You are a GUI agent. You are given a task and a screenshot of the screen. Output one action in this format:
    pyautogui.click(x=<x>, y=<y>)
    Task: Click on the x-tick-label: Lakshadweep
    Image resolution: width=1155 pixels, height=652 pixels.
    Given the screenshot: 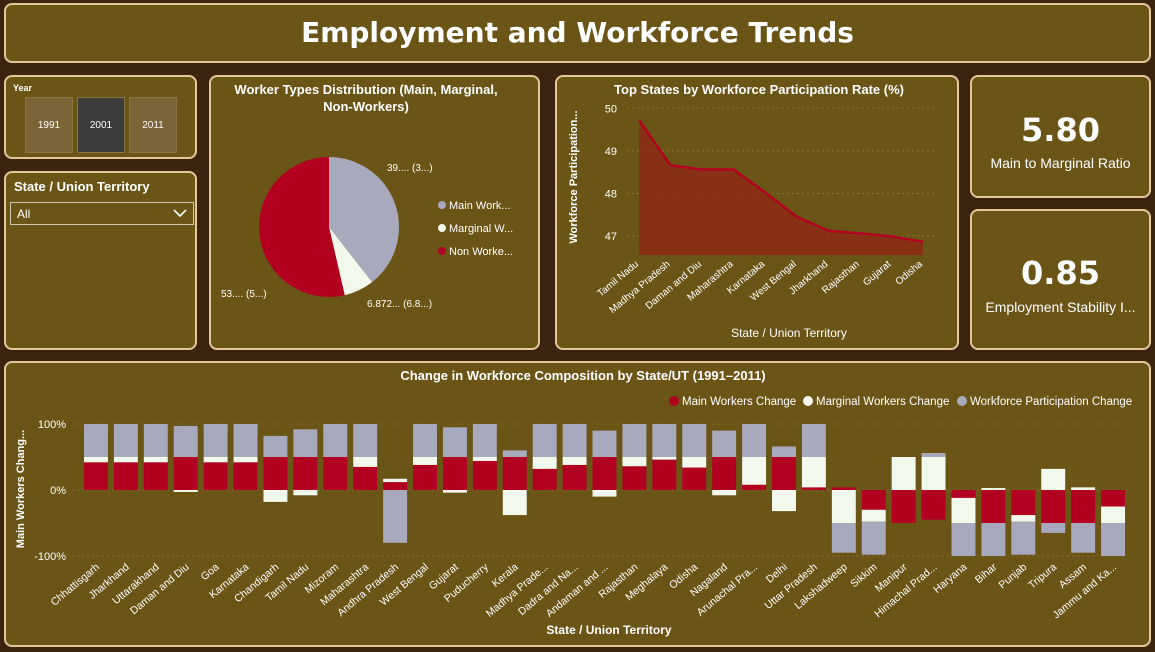 What is the action you would take?
    pyautogui.click(x=820, y=586)
    